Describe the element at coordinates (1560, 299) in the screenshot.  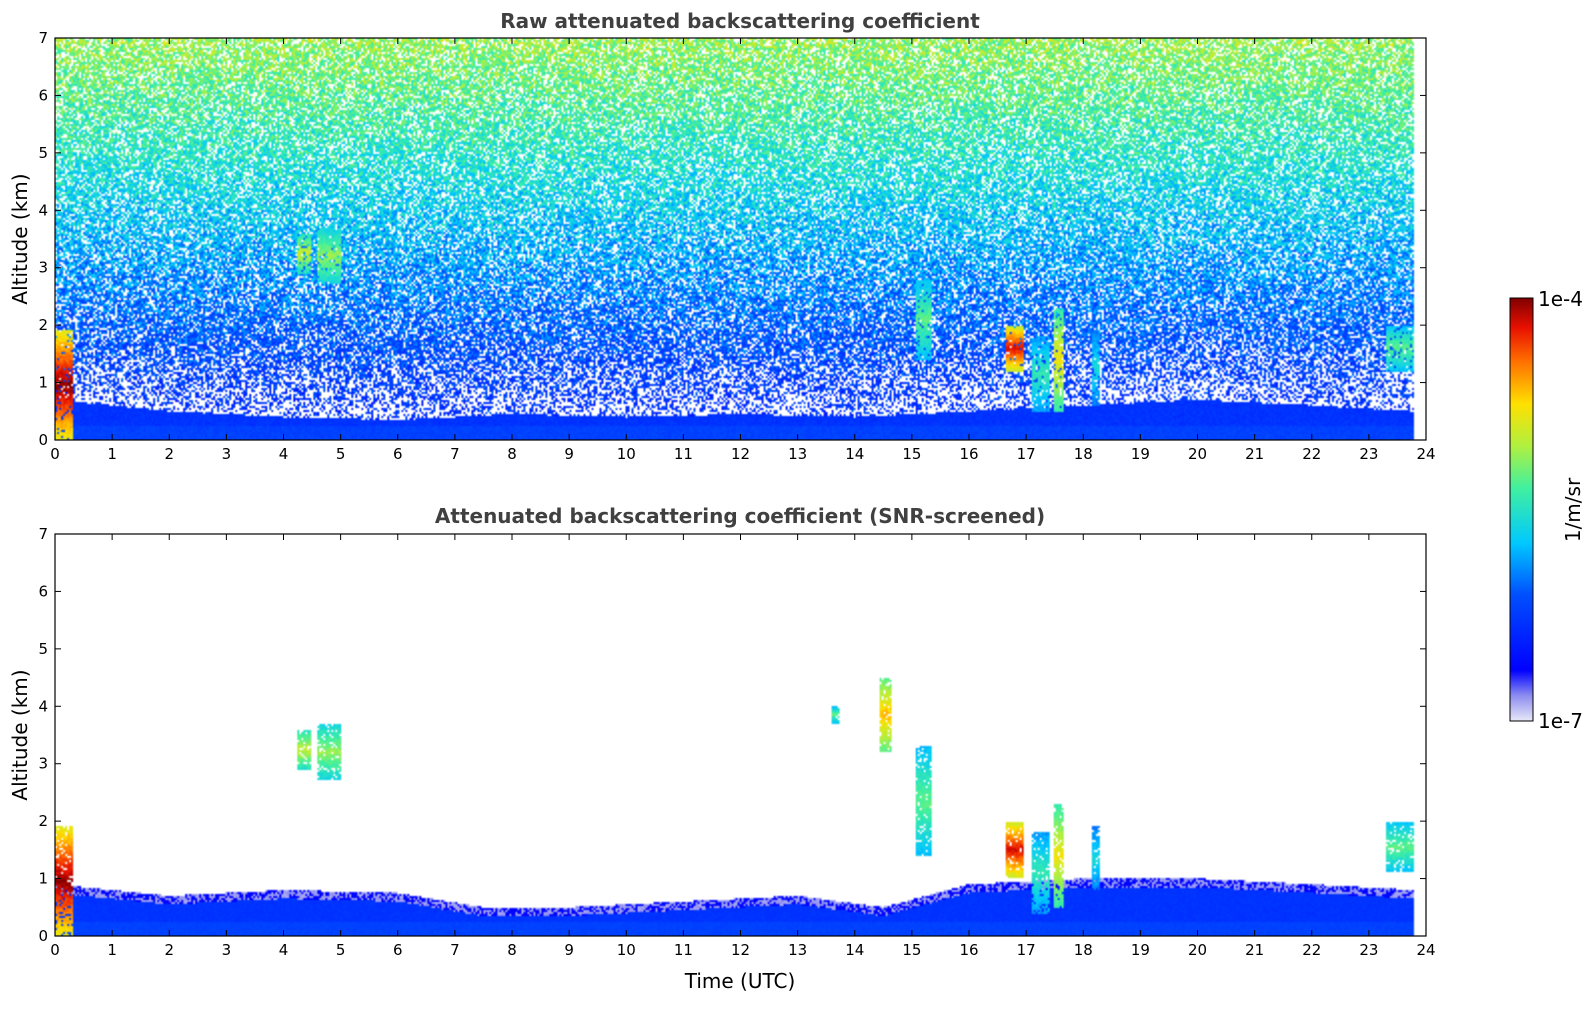
I see `colorbar-max-label: 1e-4` at that location.